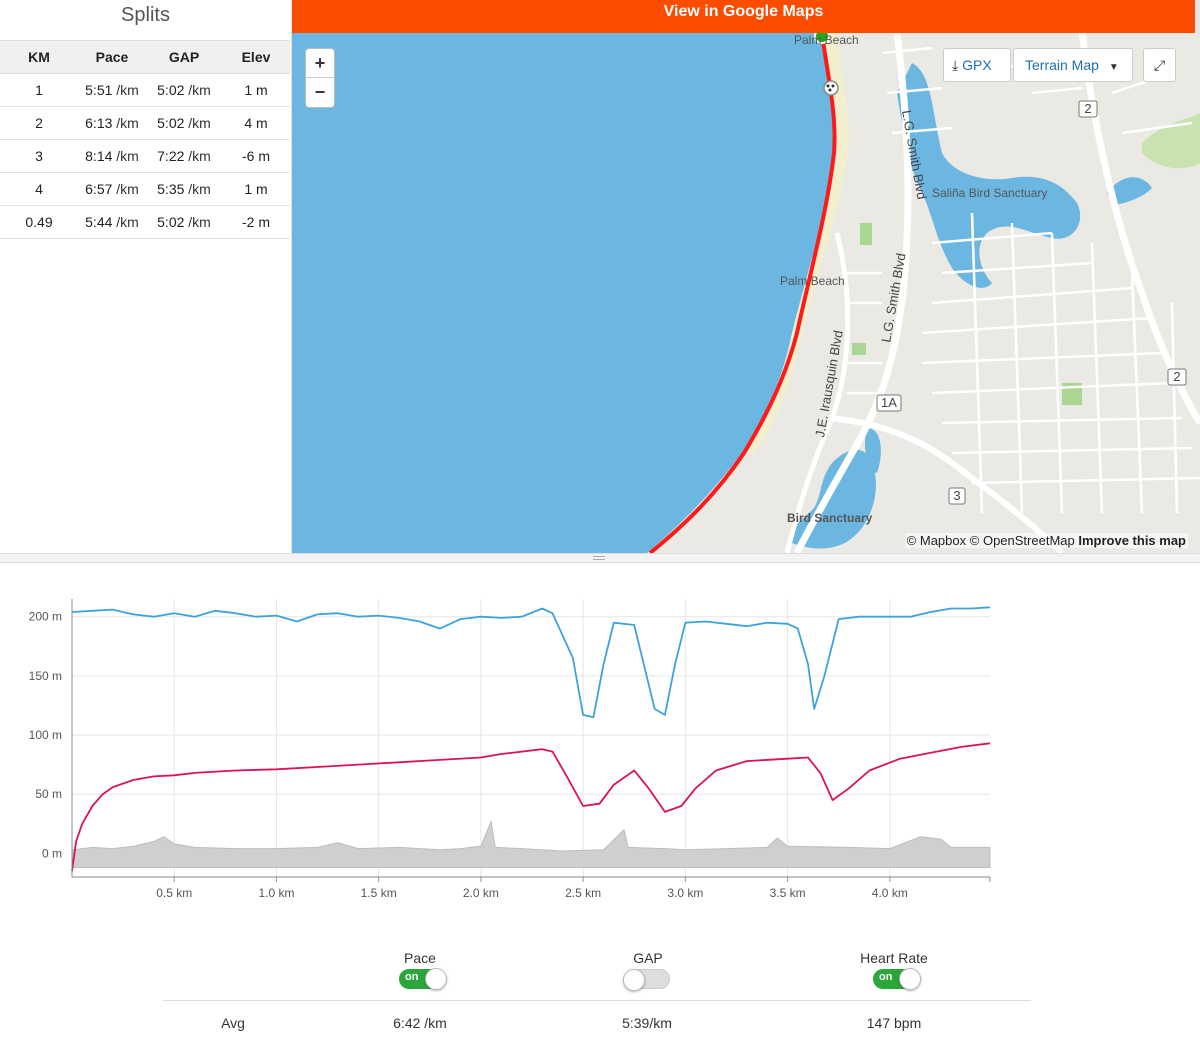 Image resolution: width=1200 pixels, height=1039 pixels. What do you see at coordinates (989, 175) in the screenshot?
I see `salina-lagoon` at bounding box center [989, 175].